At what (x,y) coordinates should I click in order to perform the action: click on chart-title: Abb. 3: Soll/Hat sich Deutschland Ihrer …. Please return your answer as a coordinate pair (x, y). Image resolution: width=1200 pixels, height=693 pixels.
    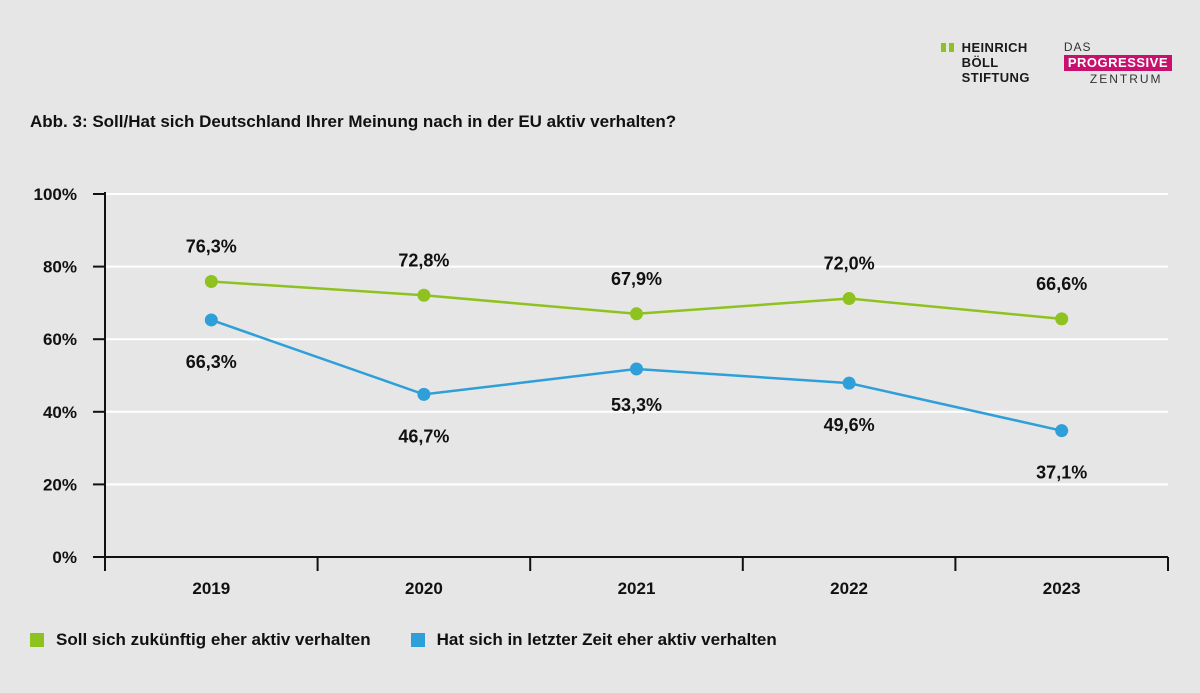
    Looking at the image, I should click on (353, 121).